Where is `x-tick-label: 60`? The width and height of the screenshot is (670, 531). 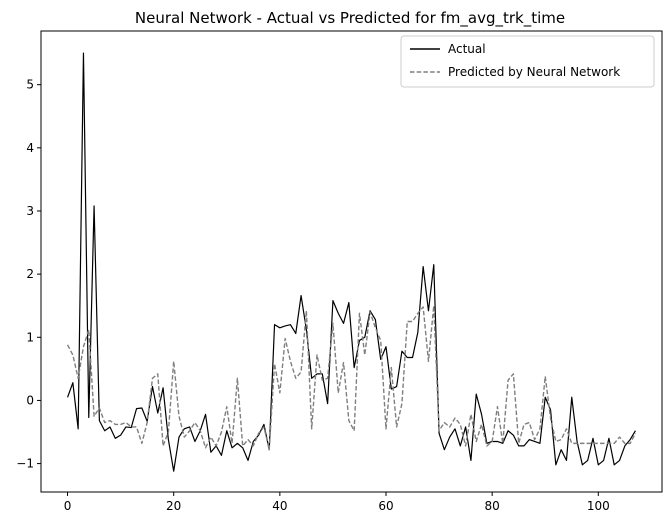
x-tick-label: 60 is located at coordinates (385, 506).